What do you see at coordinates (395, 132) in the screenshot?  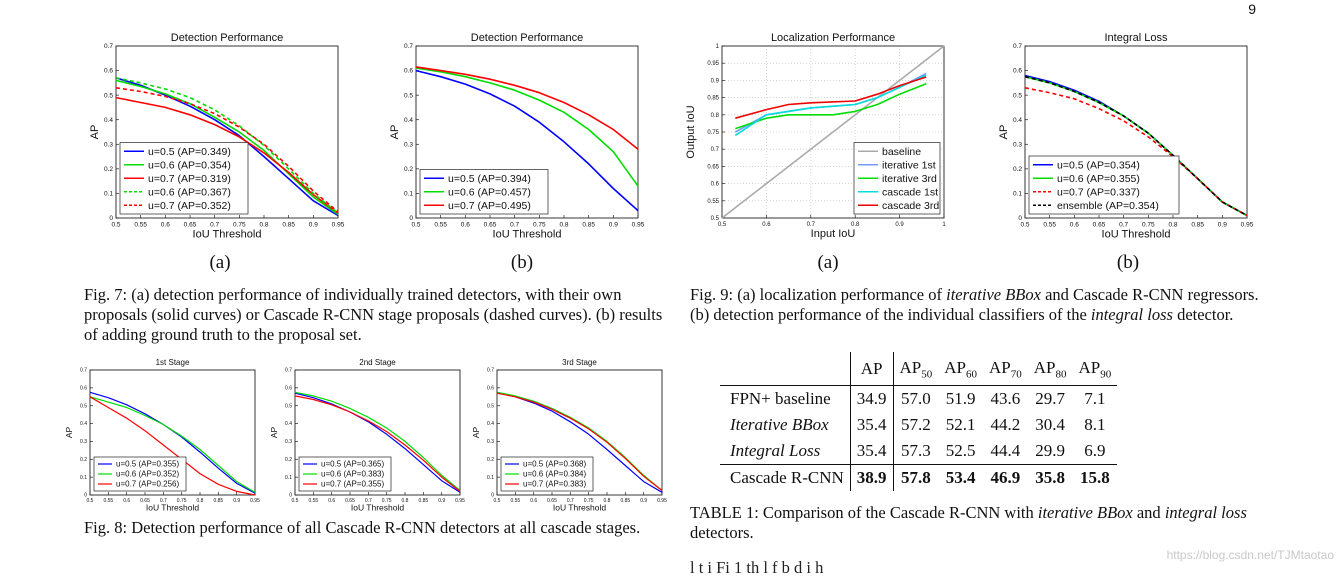 I see `y-axis-label: AP` at bounding box center [395, 132].